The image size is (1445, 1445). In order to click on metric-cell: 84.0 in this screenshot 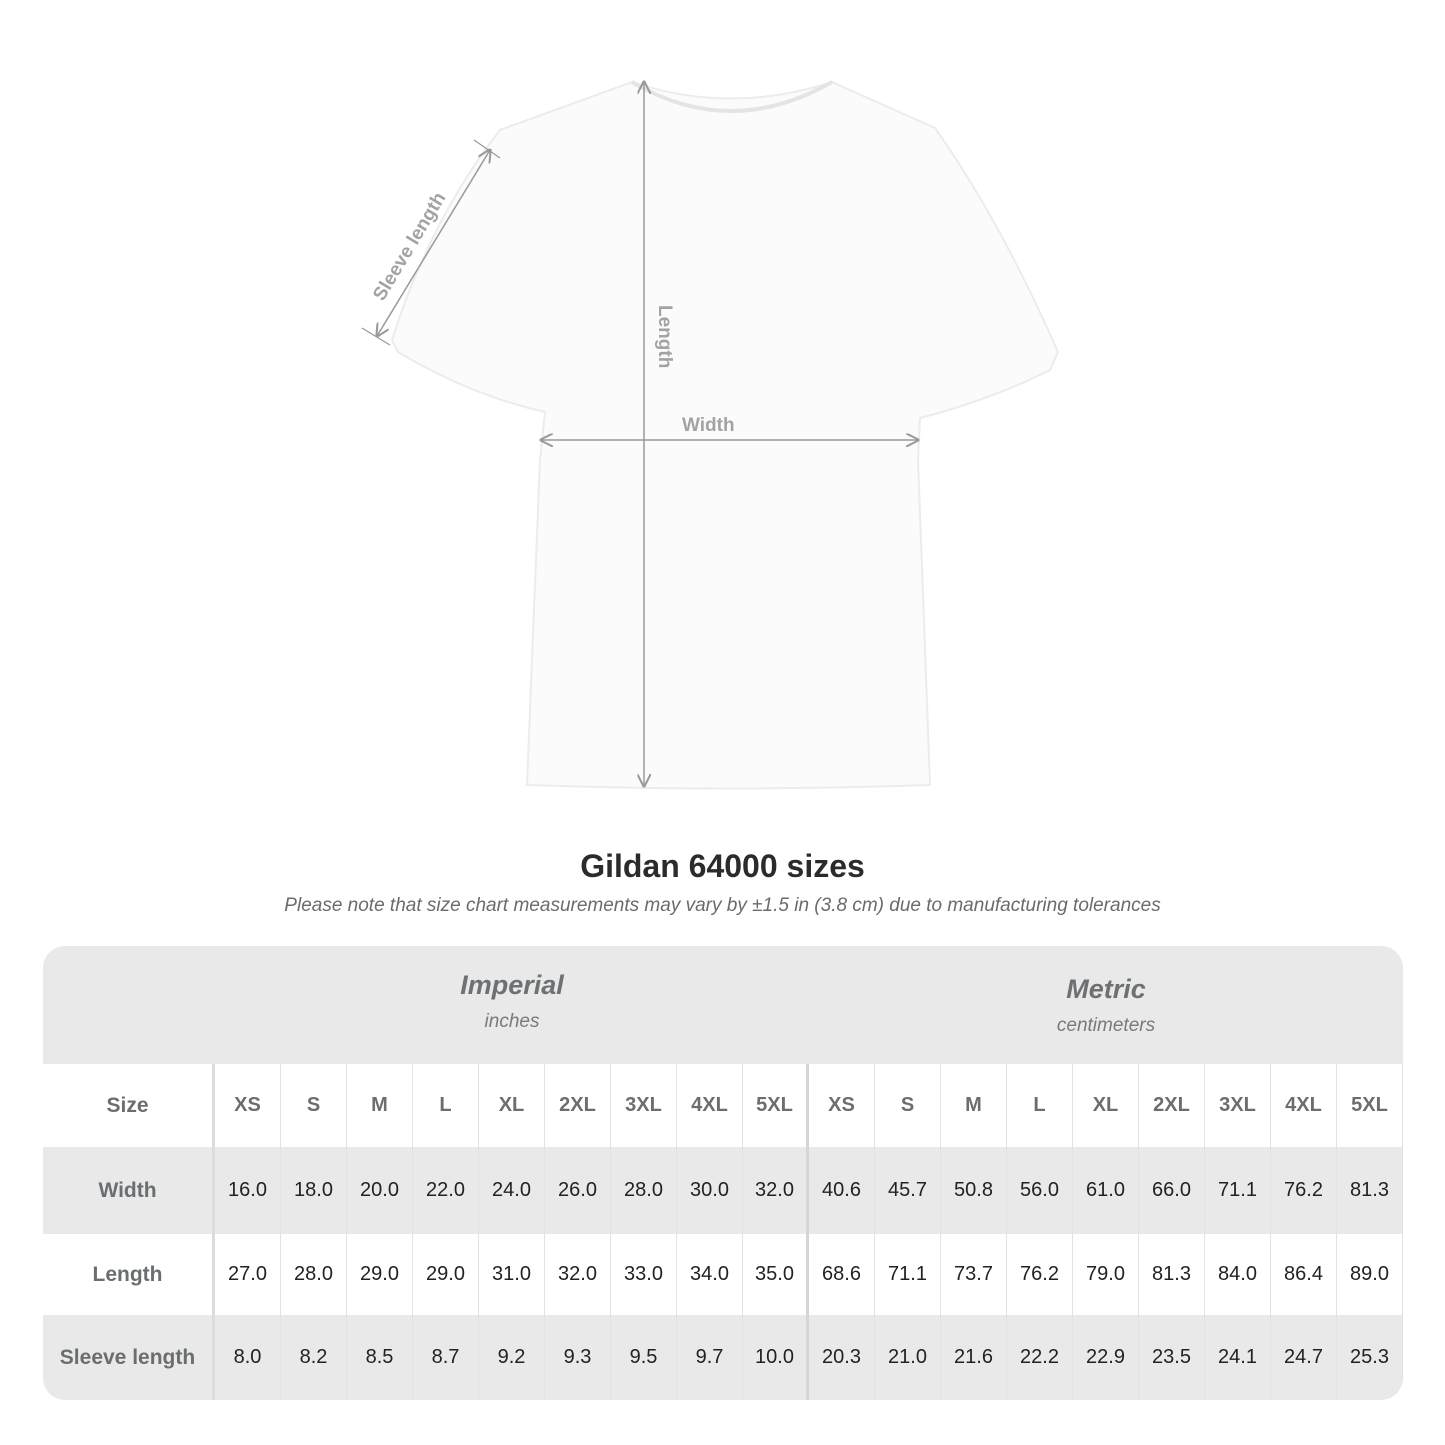, I will do `click(1238, 1274)`.